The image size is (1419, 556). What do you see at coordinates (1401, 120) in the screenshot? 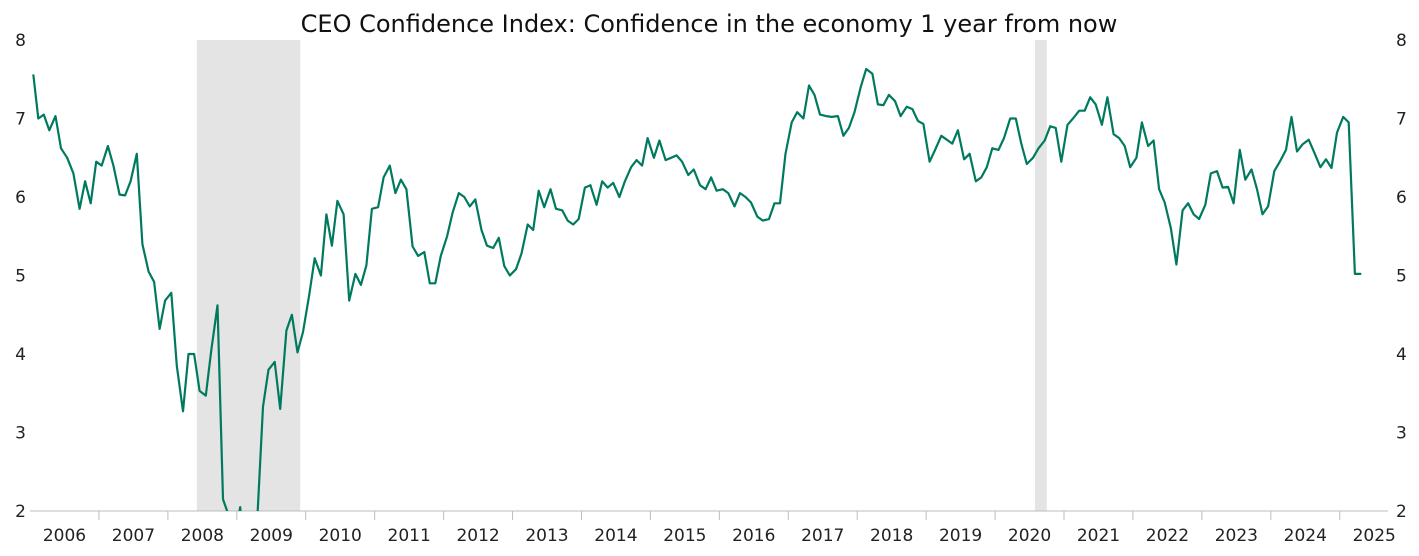
I see `y-tick-right-label: 7` at bounding box center [1401, 120].